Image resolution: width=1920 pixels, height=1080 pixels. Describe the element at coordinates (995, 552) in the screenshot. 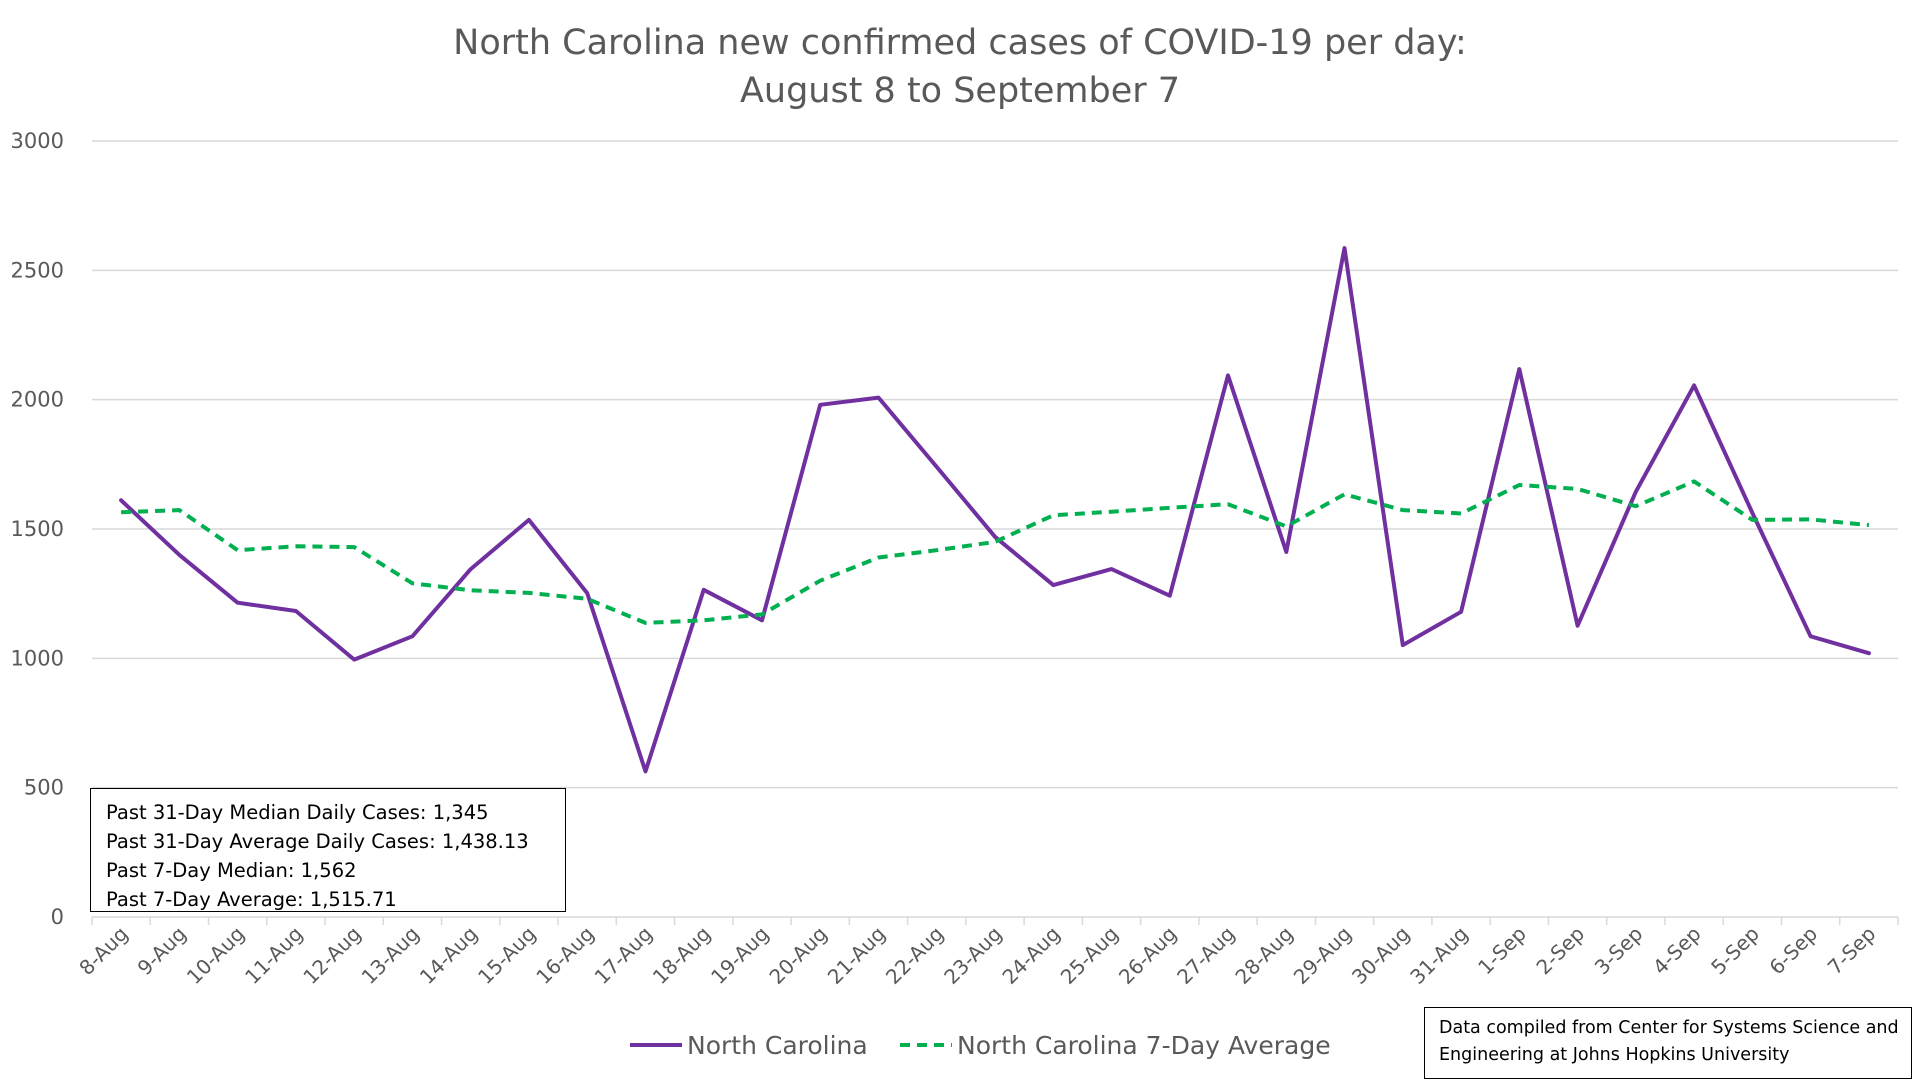

I see `series-line-north-carolina-7-day-average` at that location.